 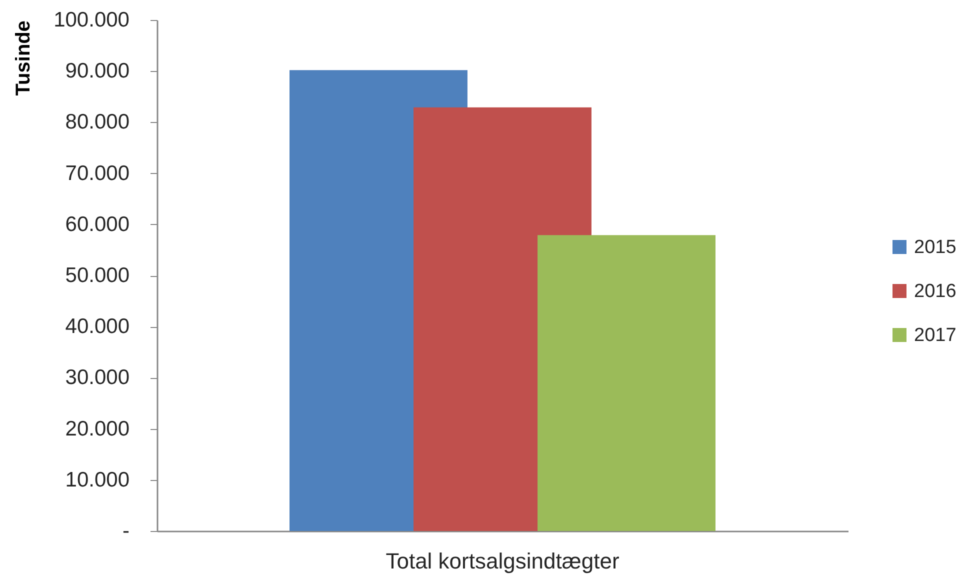 What do you see at coordinates (97, 275) in the screenshot?
I see `y-tick-label: 50.000` at bounding box center [97, 275].